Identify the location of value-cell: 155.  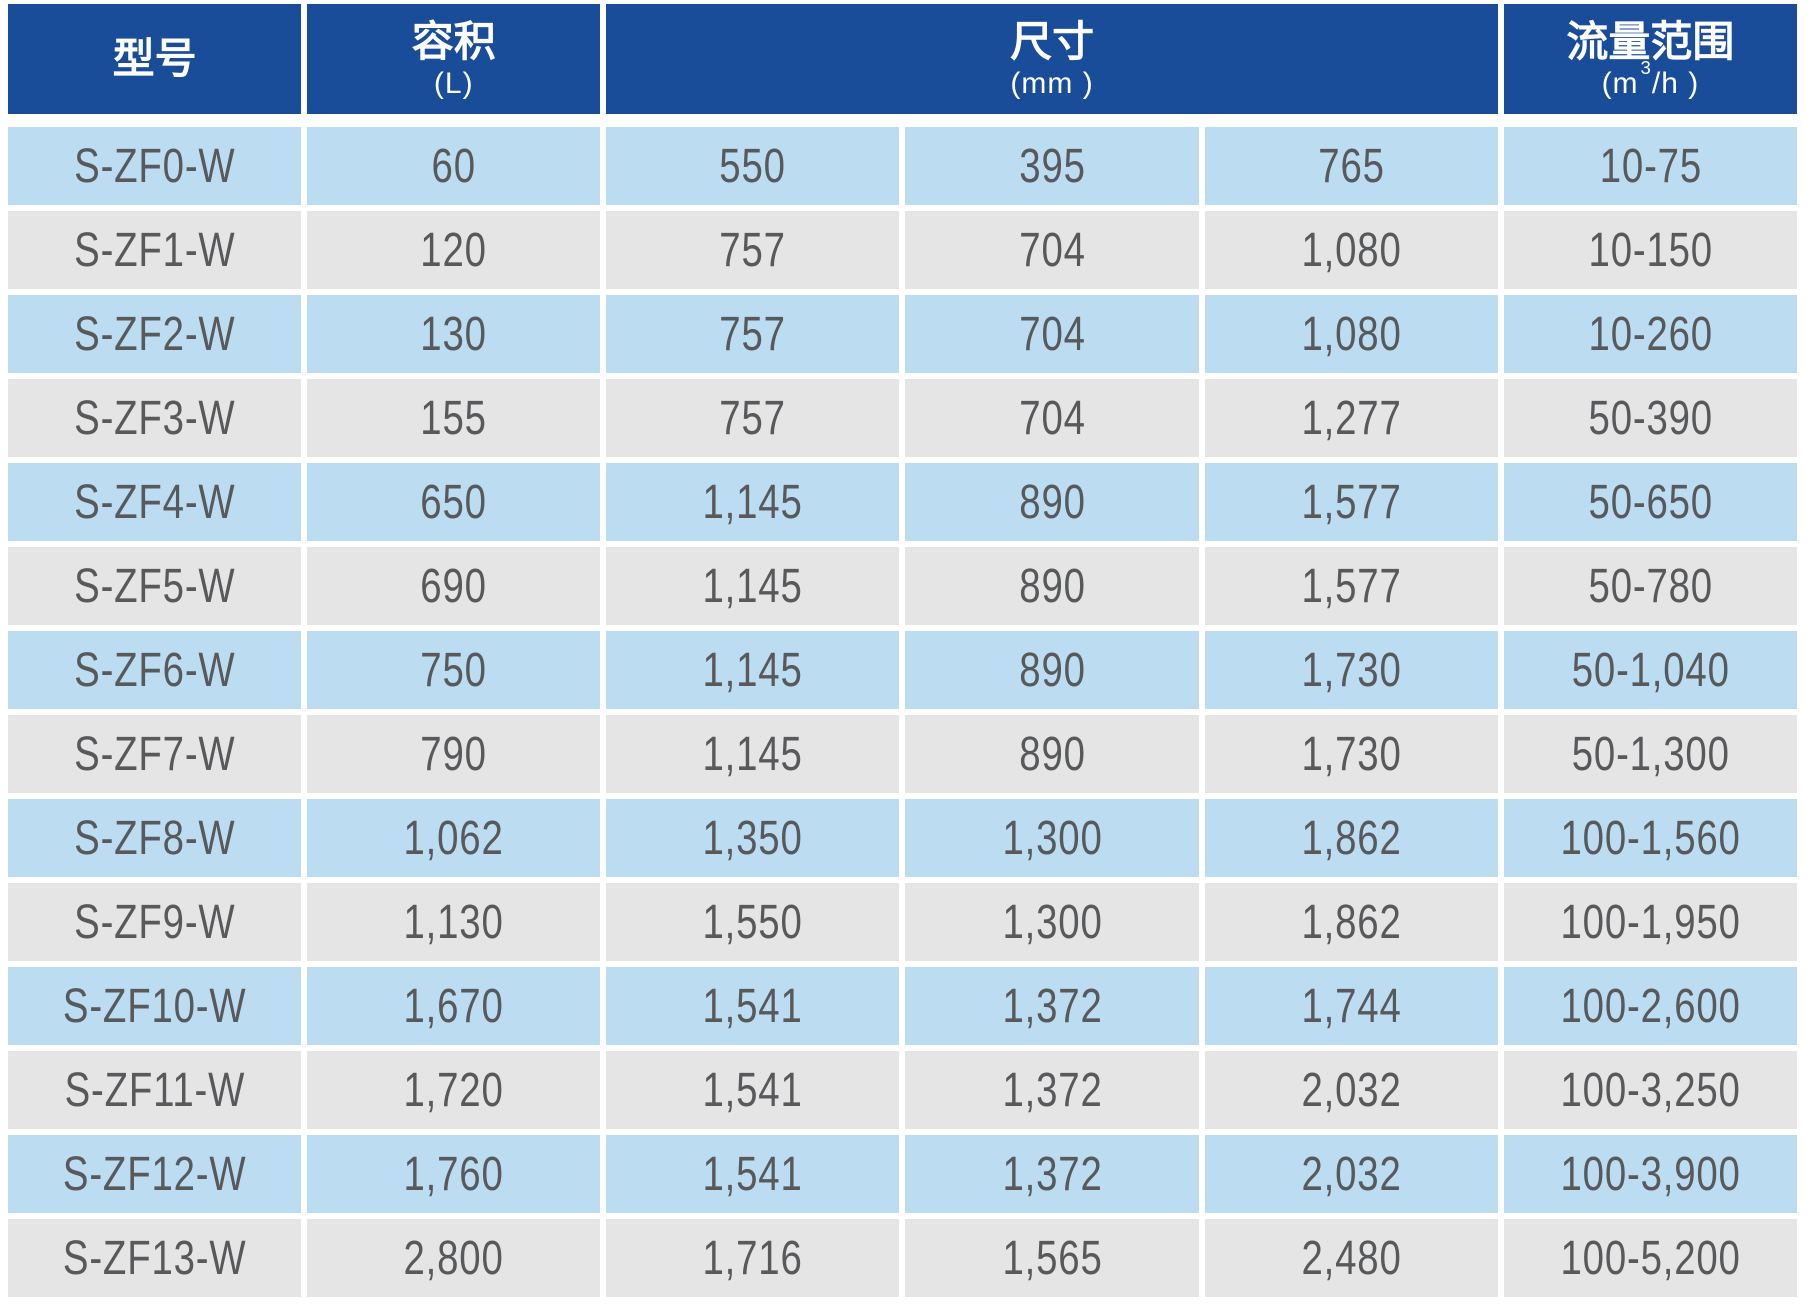
(454, 418).